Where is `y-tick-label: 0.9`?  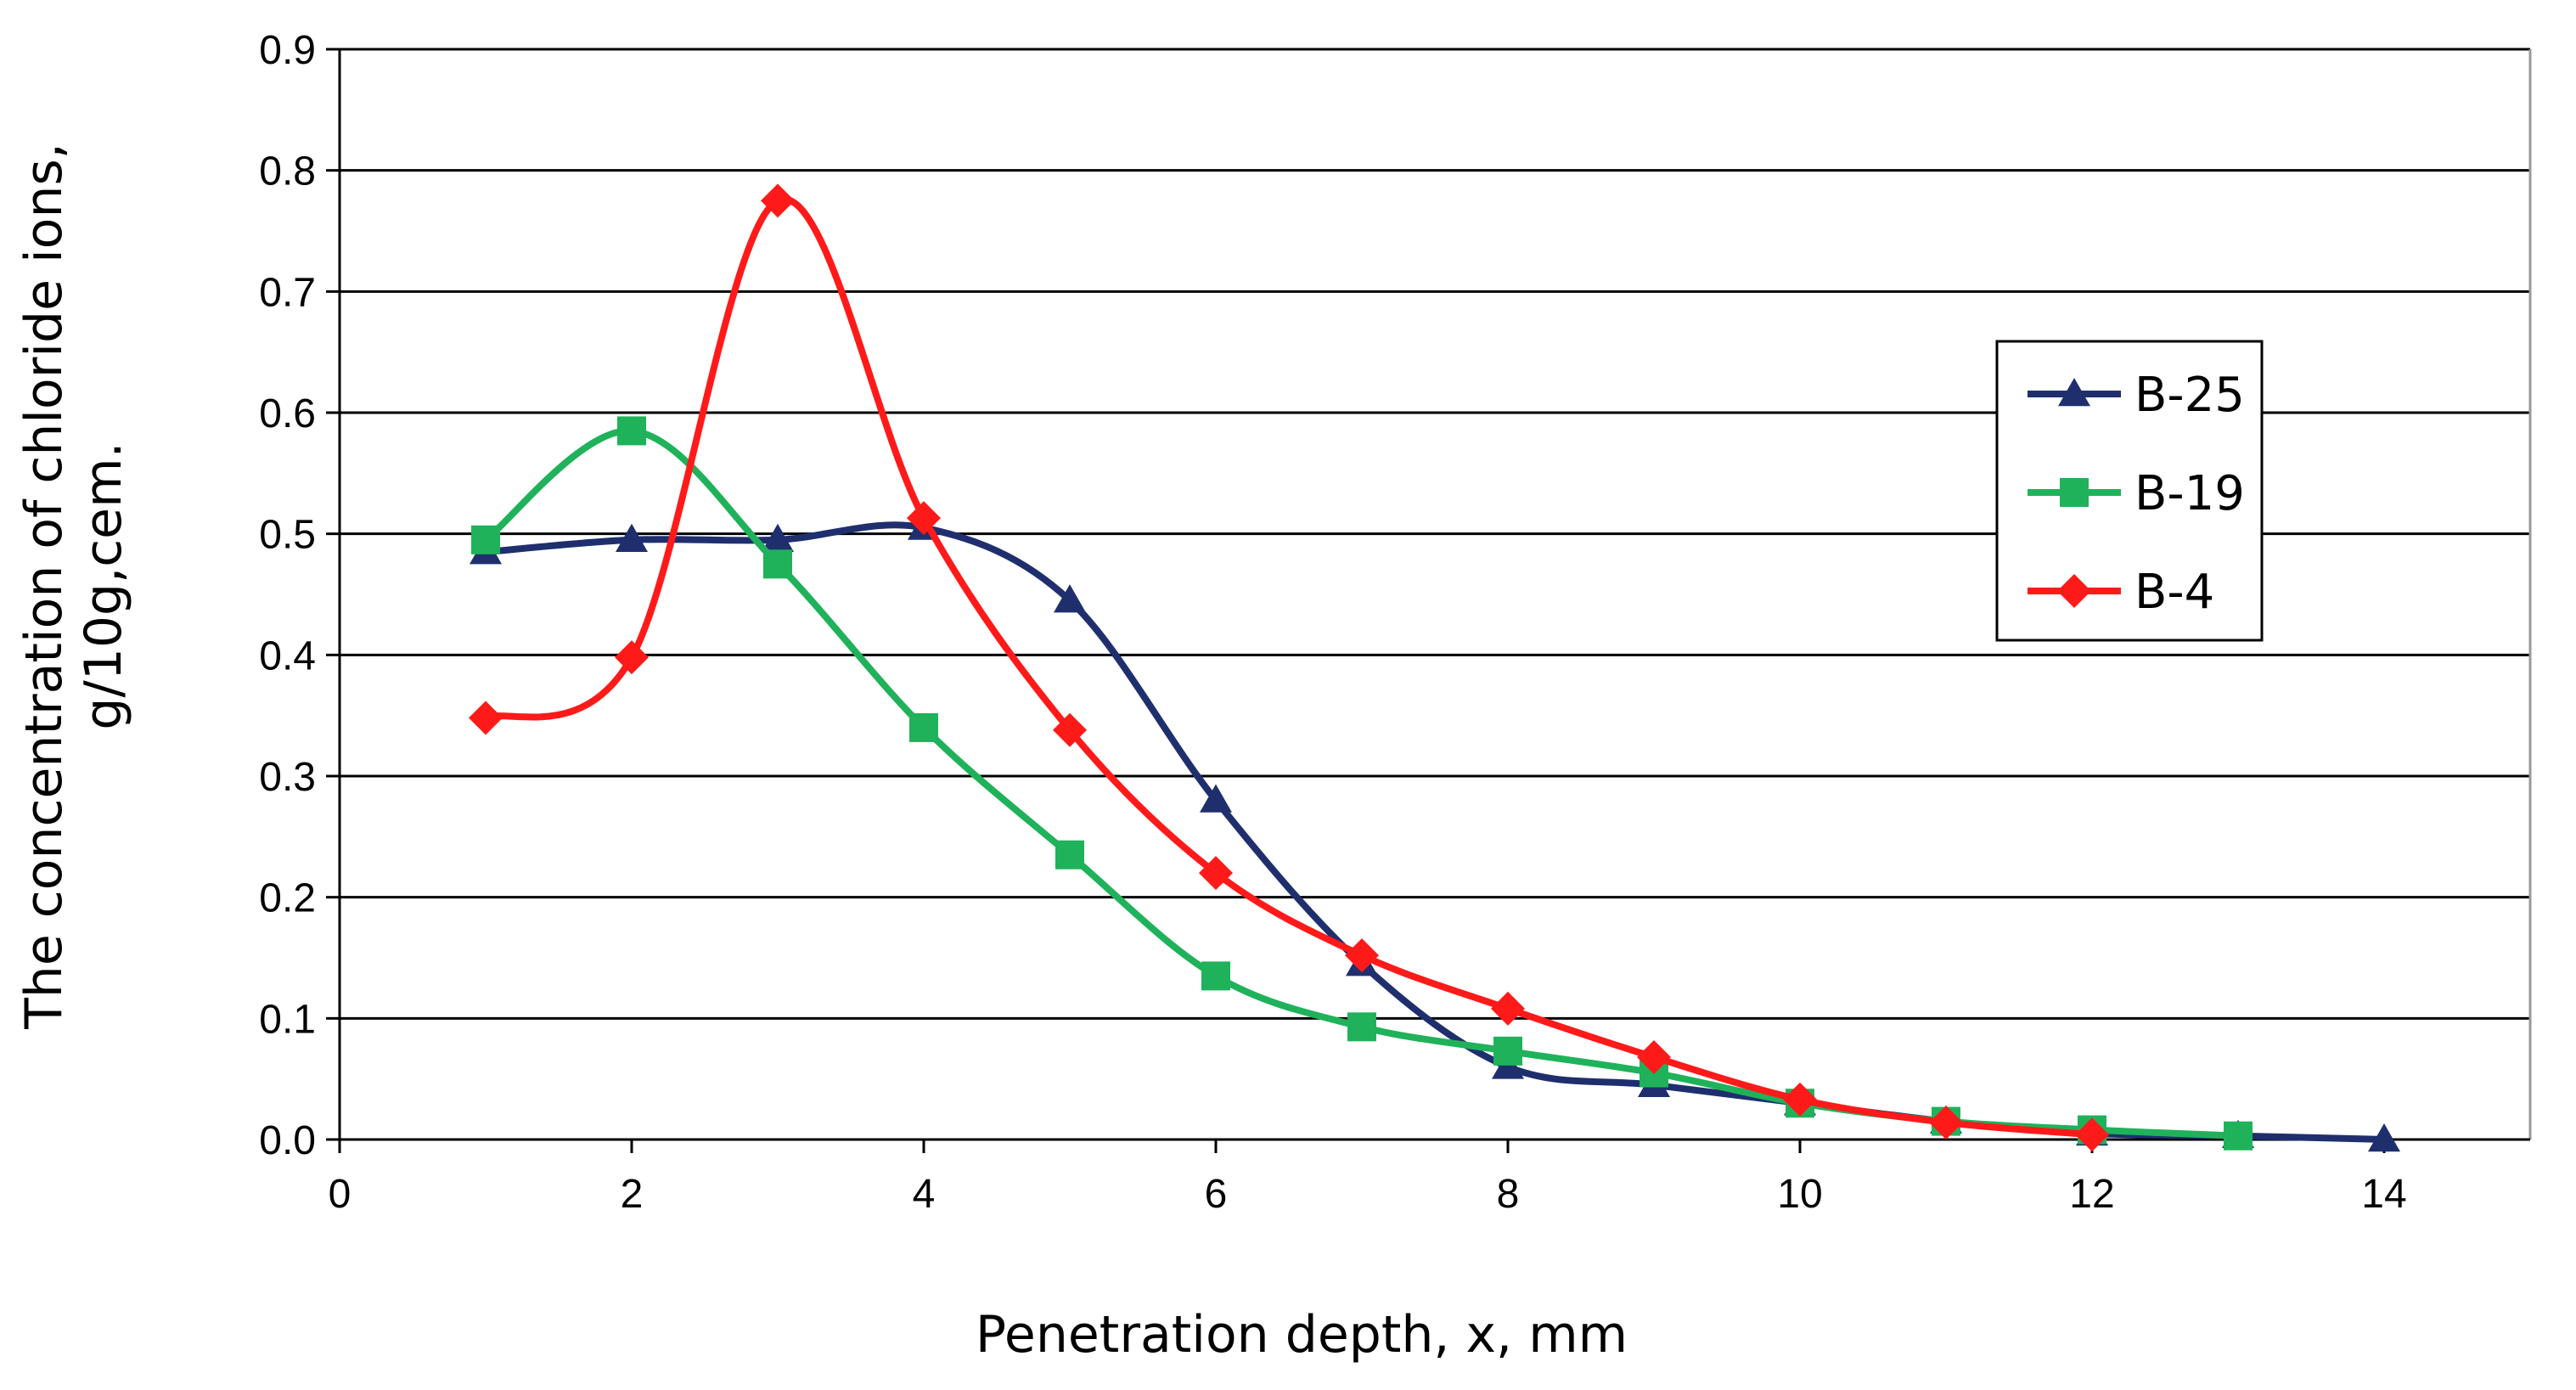
y-tick-label: 0.9 is located at coordinates (287, 50).